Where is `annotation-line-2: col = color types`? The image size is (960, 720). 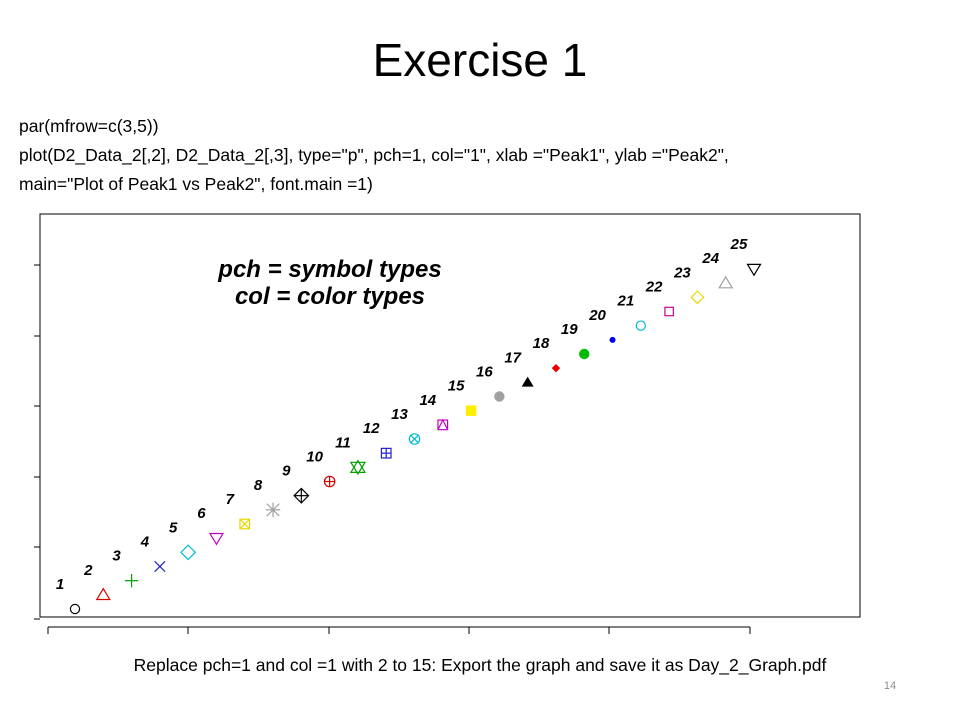
annotation-line-2: col = color types is located at coordinates (330, 296).